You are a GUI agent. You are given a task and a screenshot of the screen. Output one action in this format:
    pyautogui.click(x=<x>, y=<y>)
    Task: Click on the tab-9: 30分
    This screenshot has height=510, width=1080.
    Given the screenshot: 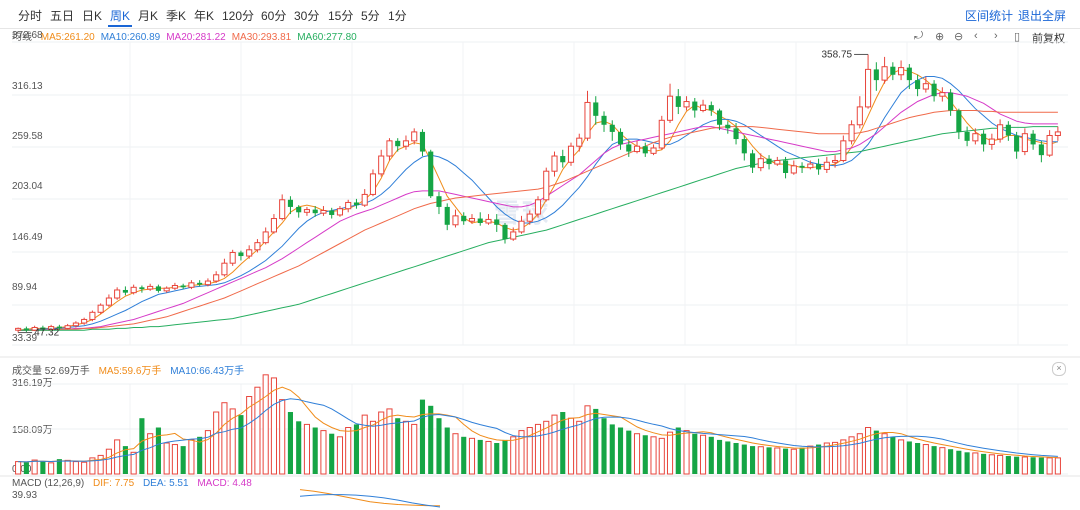 What is the action you would take?
    pyautogui.click(x=307, y=16)
    